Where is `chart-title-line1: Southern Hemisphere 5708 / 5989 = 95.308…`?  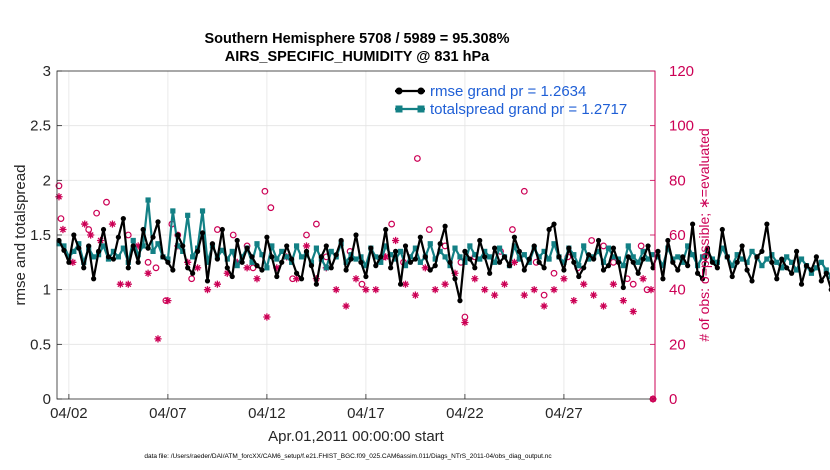
chart-title-line1: Southern Hemisphere 5708 / 5989 = 95.308… is located at coordinates (356, 39).